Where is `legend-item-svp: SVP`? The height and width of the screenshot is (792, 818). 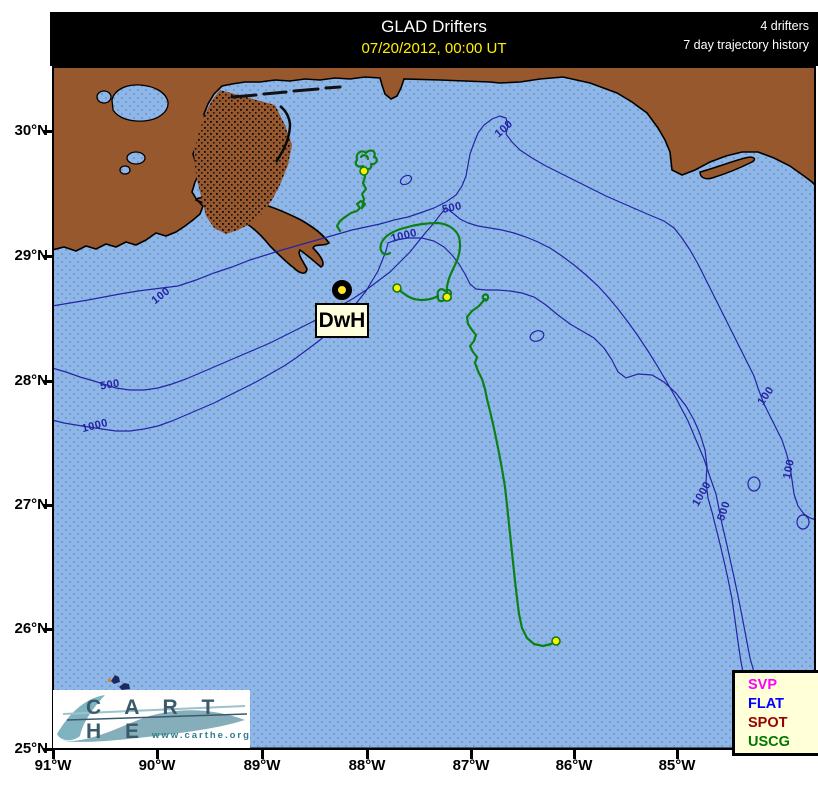 legend-item-svp: SVP is located at coordinates (763, 685).